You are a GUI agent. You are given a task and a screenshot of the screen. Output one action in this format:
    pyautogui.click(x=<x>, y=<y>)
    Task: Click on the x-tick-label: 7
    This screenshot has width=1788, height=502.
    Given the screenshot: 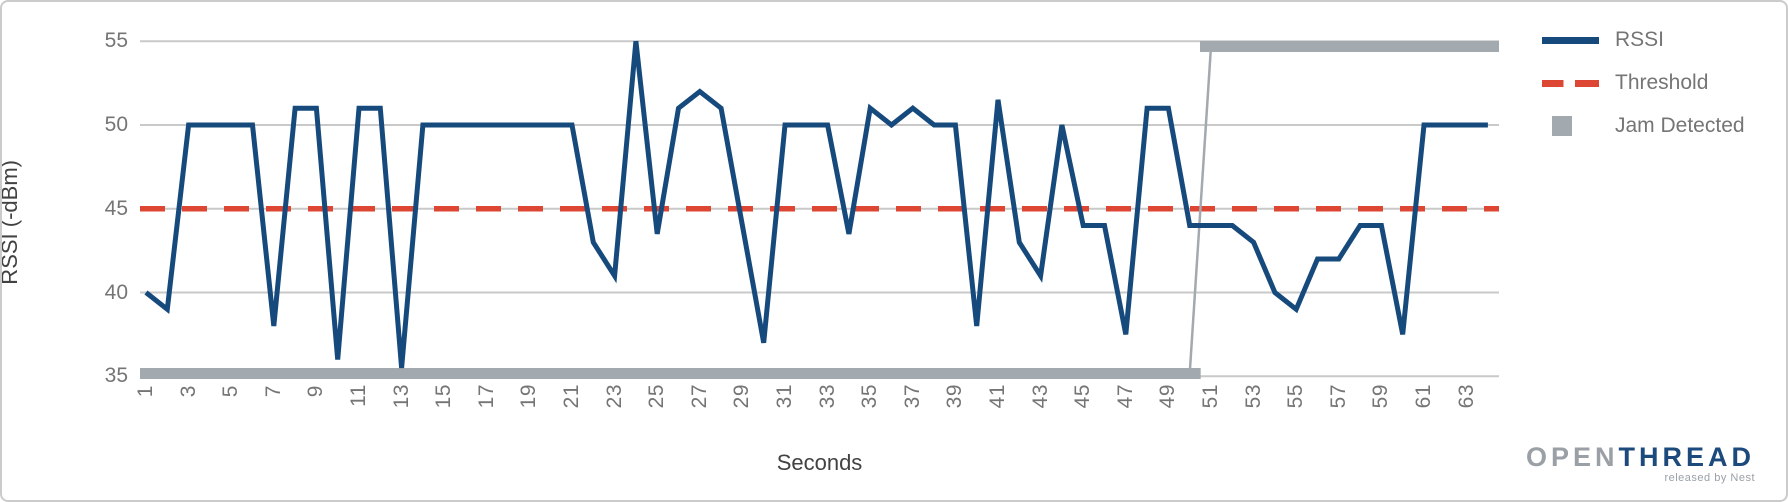 What is the action you would take?
    pyautogui.click(x=273, y=390)
    